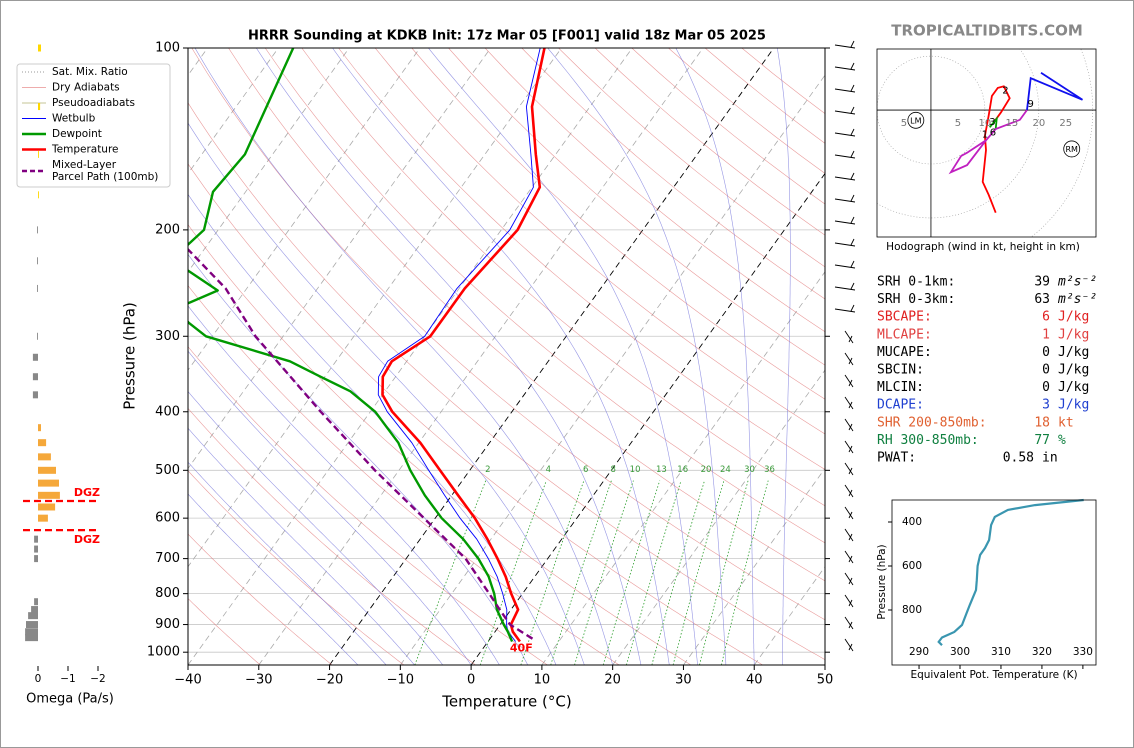  What do you see at coordinates (105, 171) in the screenshot?
I see `legend-label: Mixed-Layer Parcel Path (100mb)` at bounding box center [105, 171].